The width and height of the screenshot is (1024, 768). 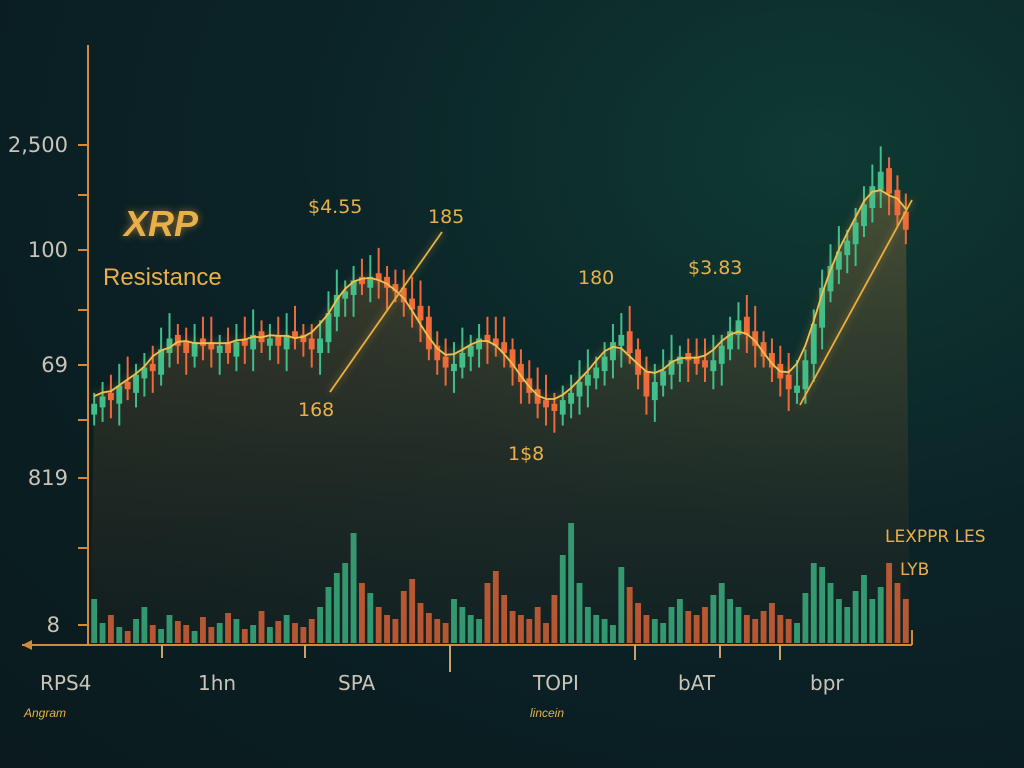 What do you see at coordinates (44, 713) in the screenshot?
I see `x-sub-label: Angram` at bounding box center [44, 713].